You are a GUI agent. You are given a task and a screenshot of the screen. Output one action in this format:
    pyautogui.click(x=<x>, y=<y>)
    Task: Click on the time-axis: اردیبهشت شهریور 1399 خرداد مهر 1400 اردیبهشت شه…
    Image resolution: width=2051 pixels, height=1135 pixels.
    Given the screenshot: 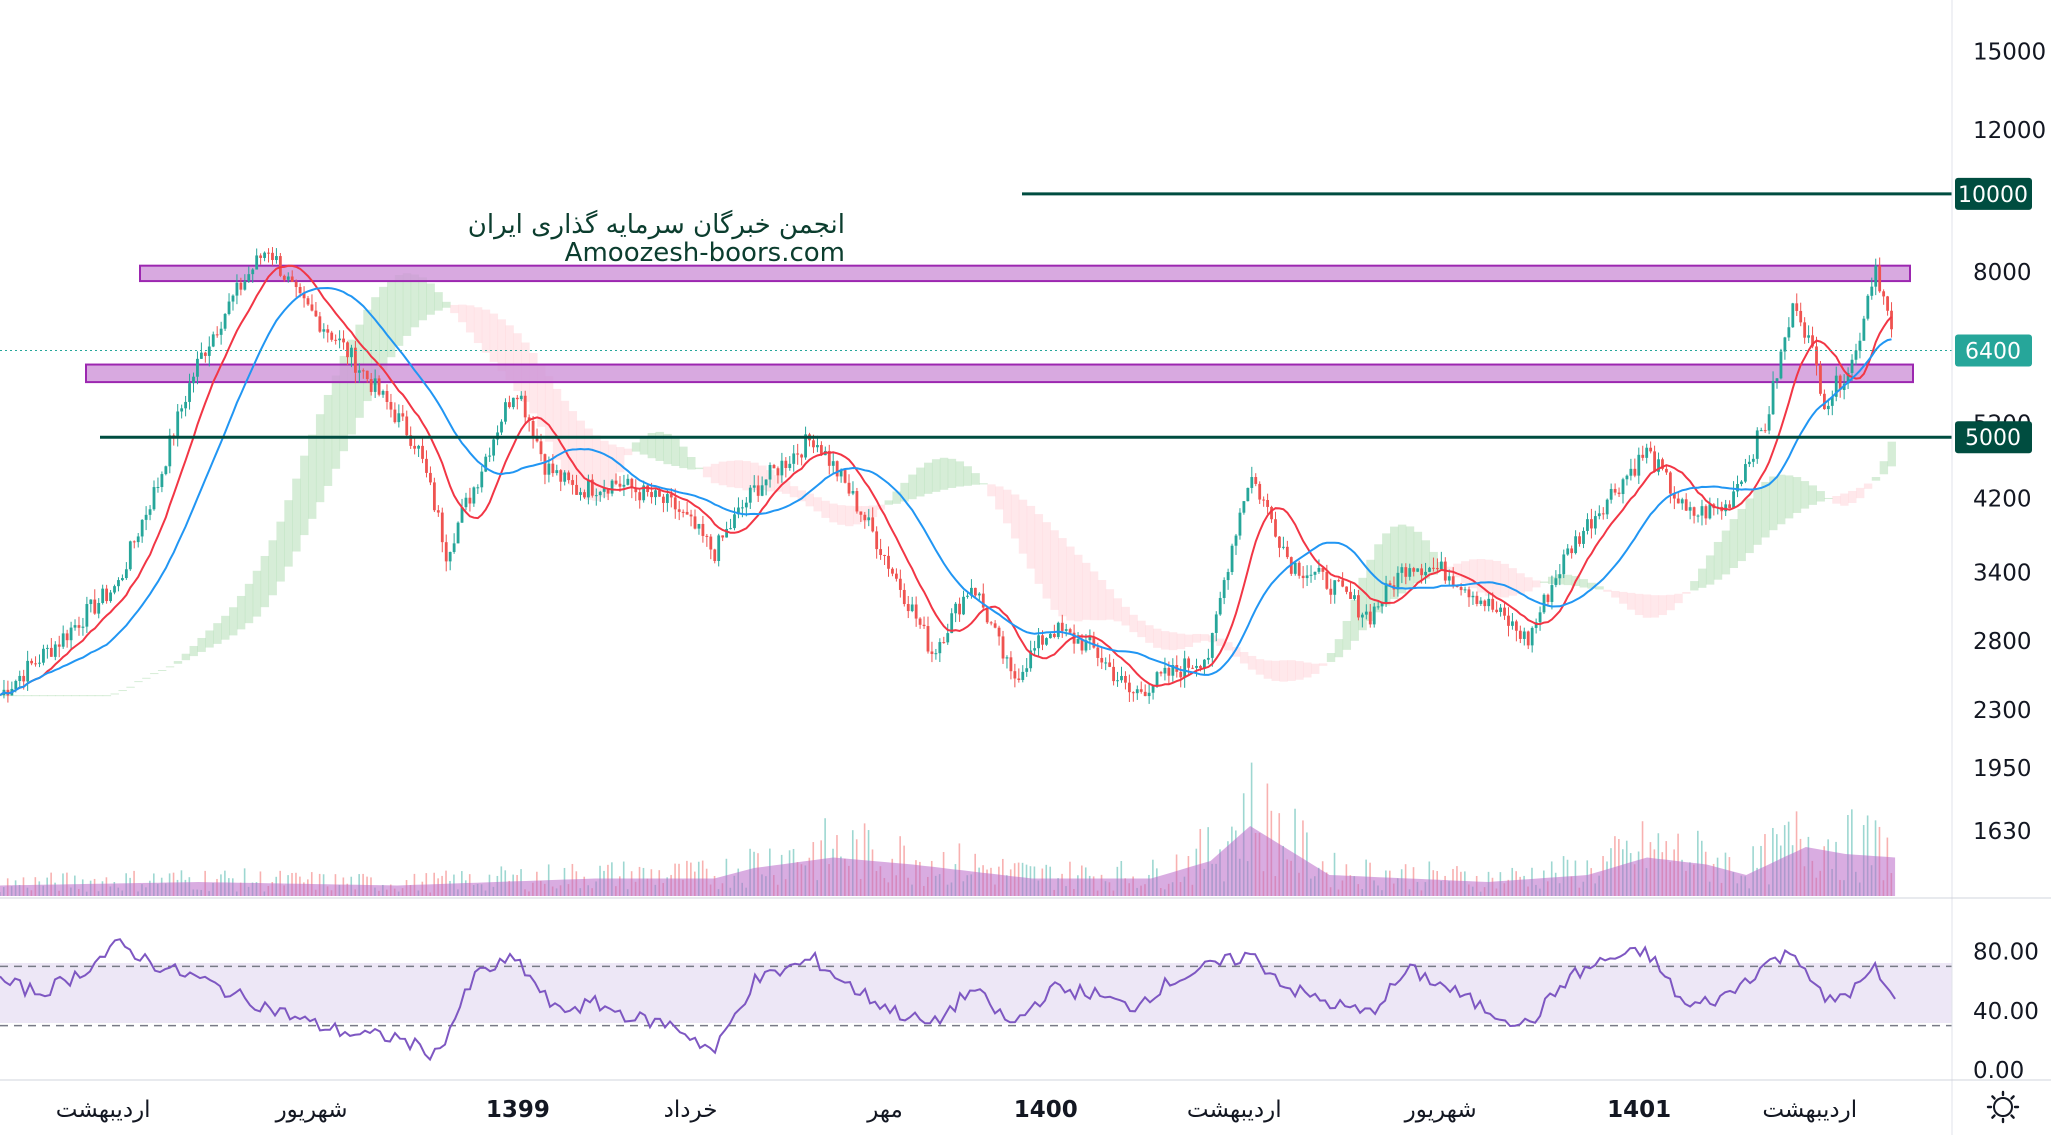 What is the action you would take?
    pyautogui.click(x=956, y=1110)
    